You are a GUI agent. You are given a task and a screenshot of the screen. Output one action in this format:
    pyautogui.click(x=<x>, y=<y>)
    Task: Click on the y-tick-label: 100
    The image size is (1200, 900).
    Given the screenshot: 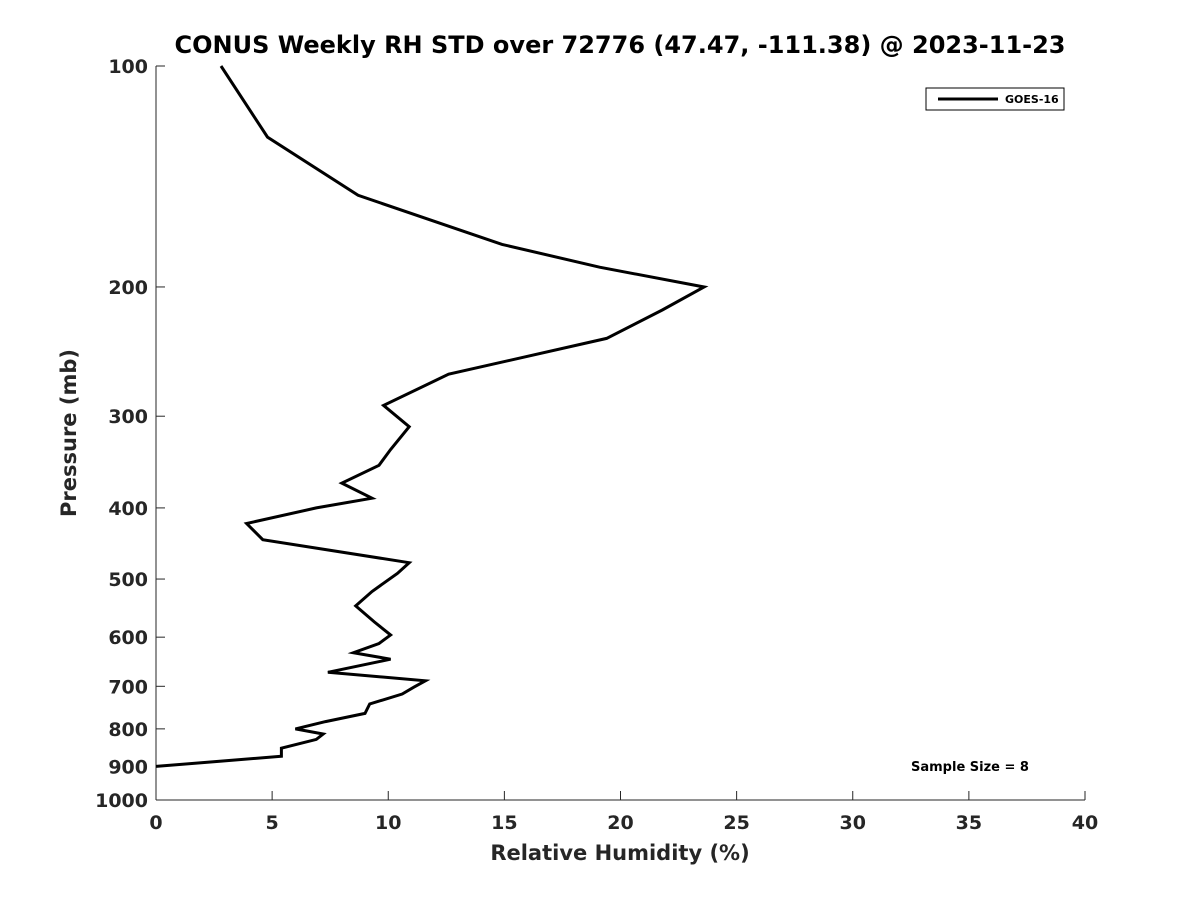 What is the action you would take?
    pyautogui.click(x=128, y=67)
    